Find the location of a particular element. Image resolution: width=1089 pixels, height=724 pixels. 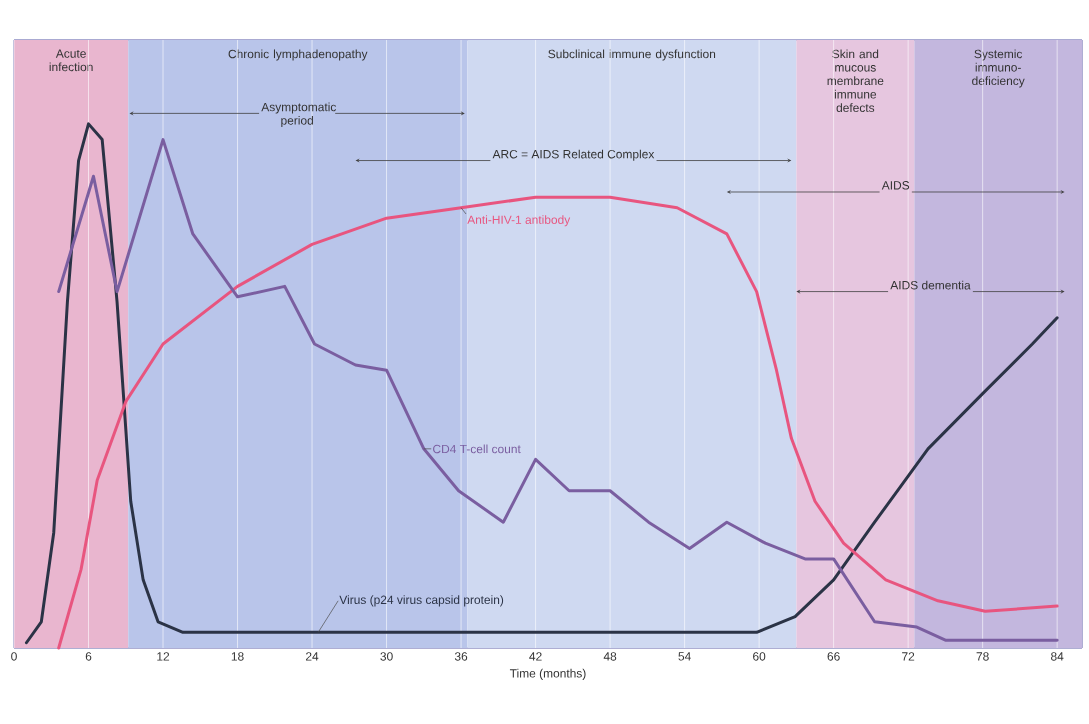

x-tick-label: 0 is located at coordinates (14, 656).